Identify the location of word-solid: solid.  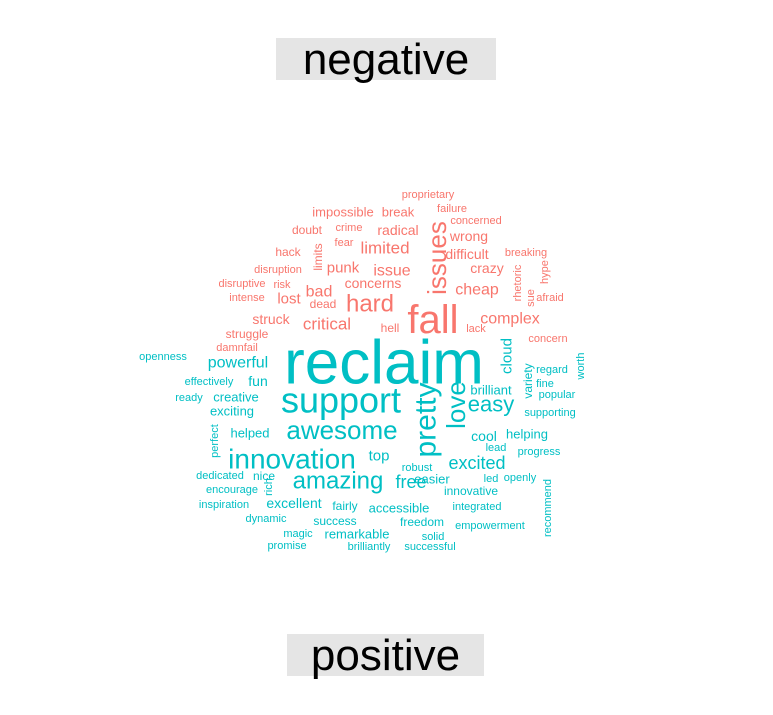
(433, 537).